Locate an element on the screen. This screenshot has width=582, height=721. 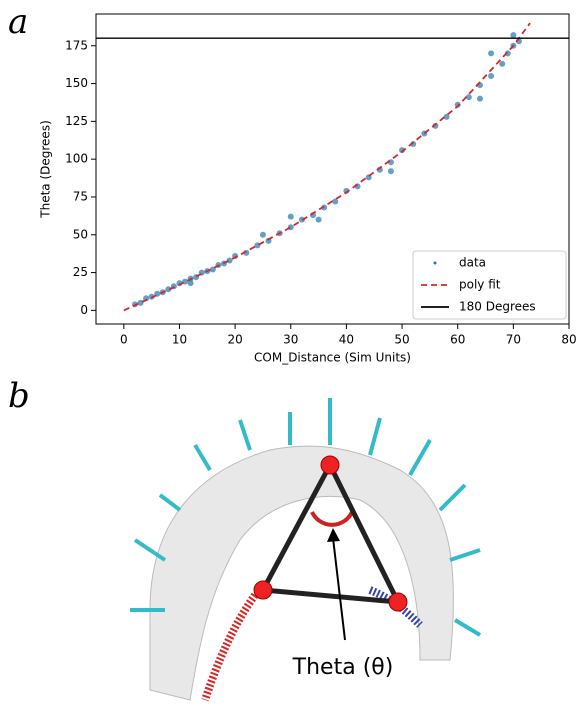
blue-segment is located at coordinates (395, 607).